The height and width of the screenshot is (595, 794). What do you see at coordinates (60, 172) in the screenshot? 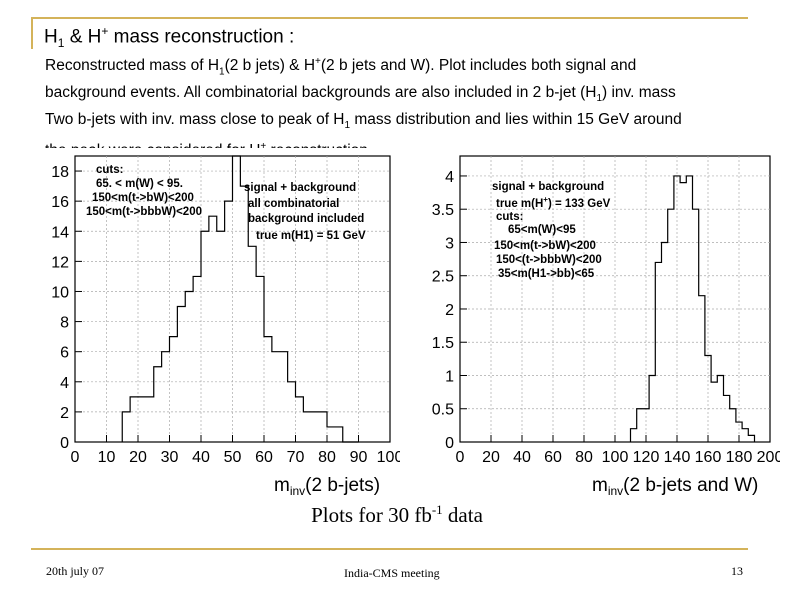
I see `y-tick-label: 18` at bounding box center [60, 172].